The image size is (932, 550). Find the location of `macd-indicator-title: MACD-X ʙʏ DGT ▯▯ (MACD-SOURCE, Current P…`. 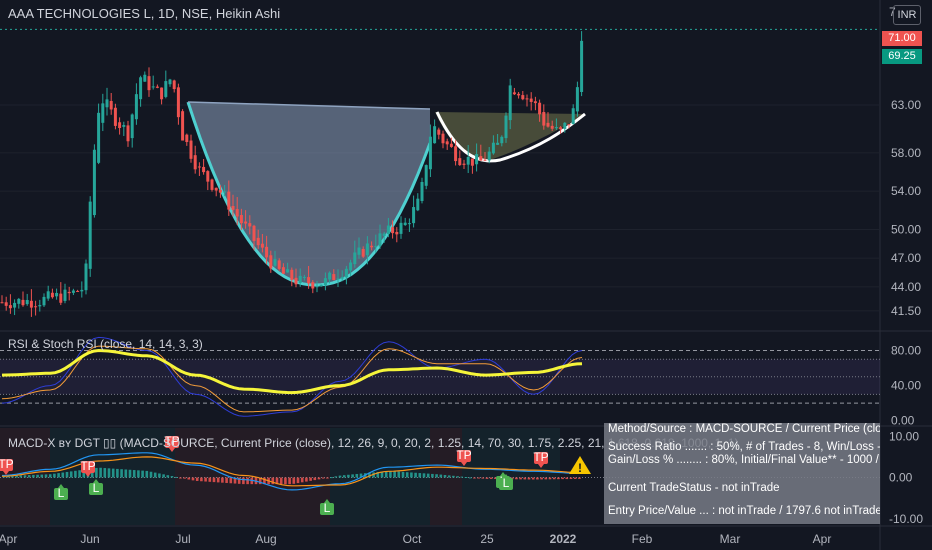

macd-indicator-title: MACD-X ʙʏ DGT ▯▯ (MACD-SOURCE, Current P… is located at coordinates (373, 443).